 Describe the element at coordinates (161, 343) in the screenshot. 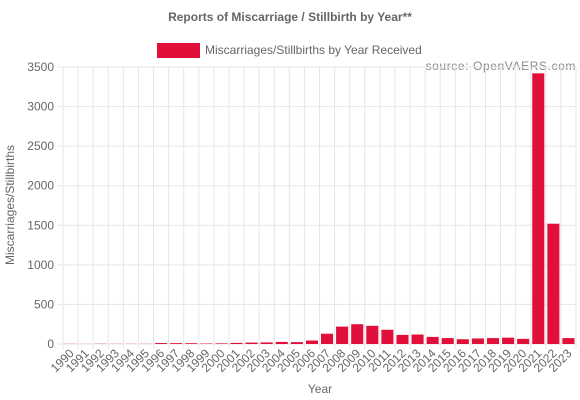

I see `bar-1996` at that location.